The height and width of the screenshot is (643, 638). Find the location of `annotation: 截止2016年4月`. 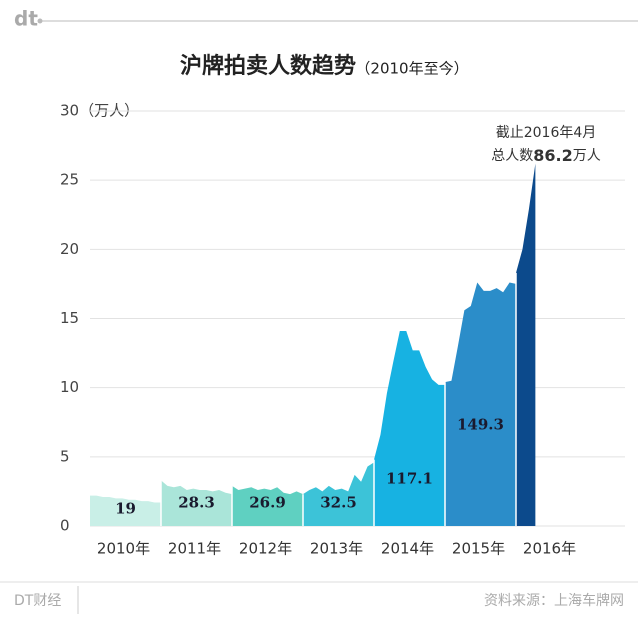

annotation: 截止2016年4月 is located at coordinates (546, 133).